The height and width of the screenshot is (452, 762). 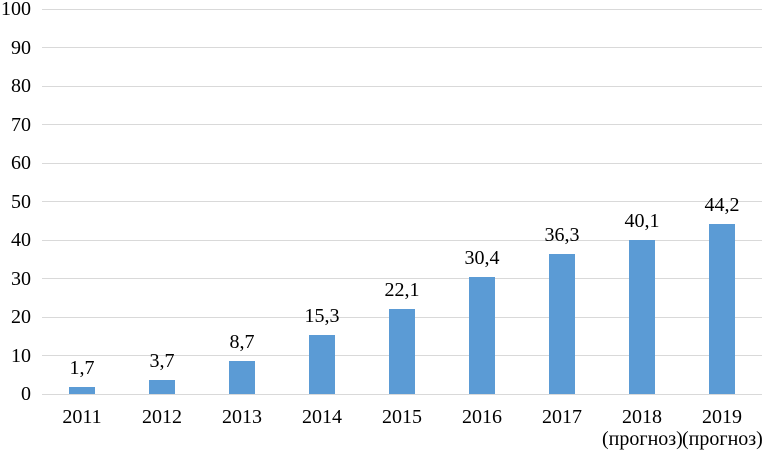 I want to click on y-tick-label: 60, so click(x=21, y=163).